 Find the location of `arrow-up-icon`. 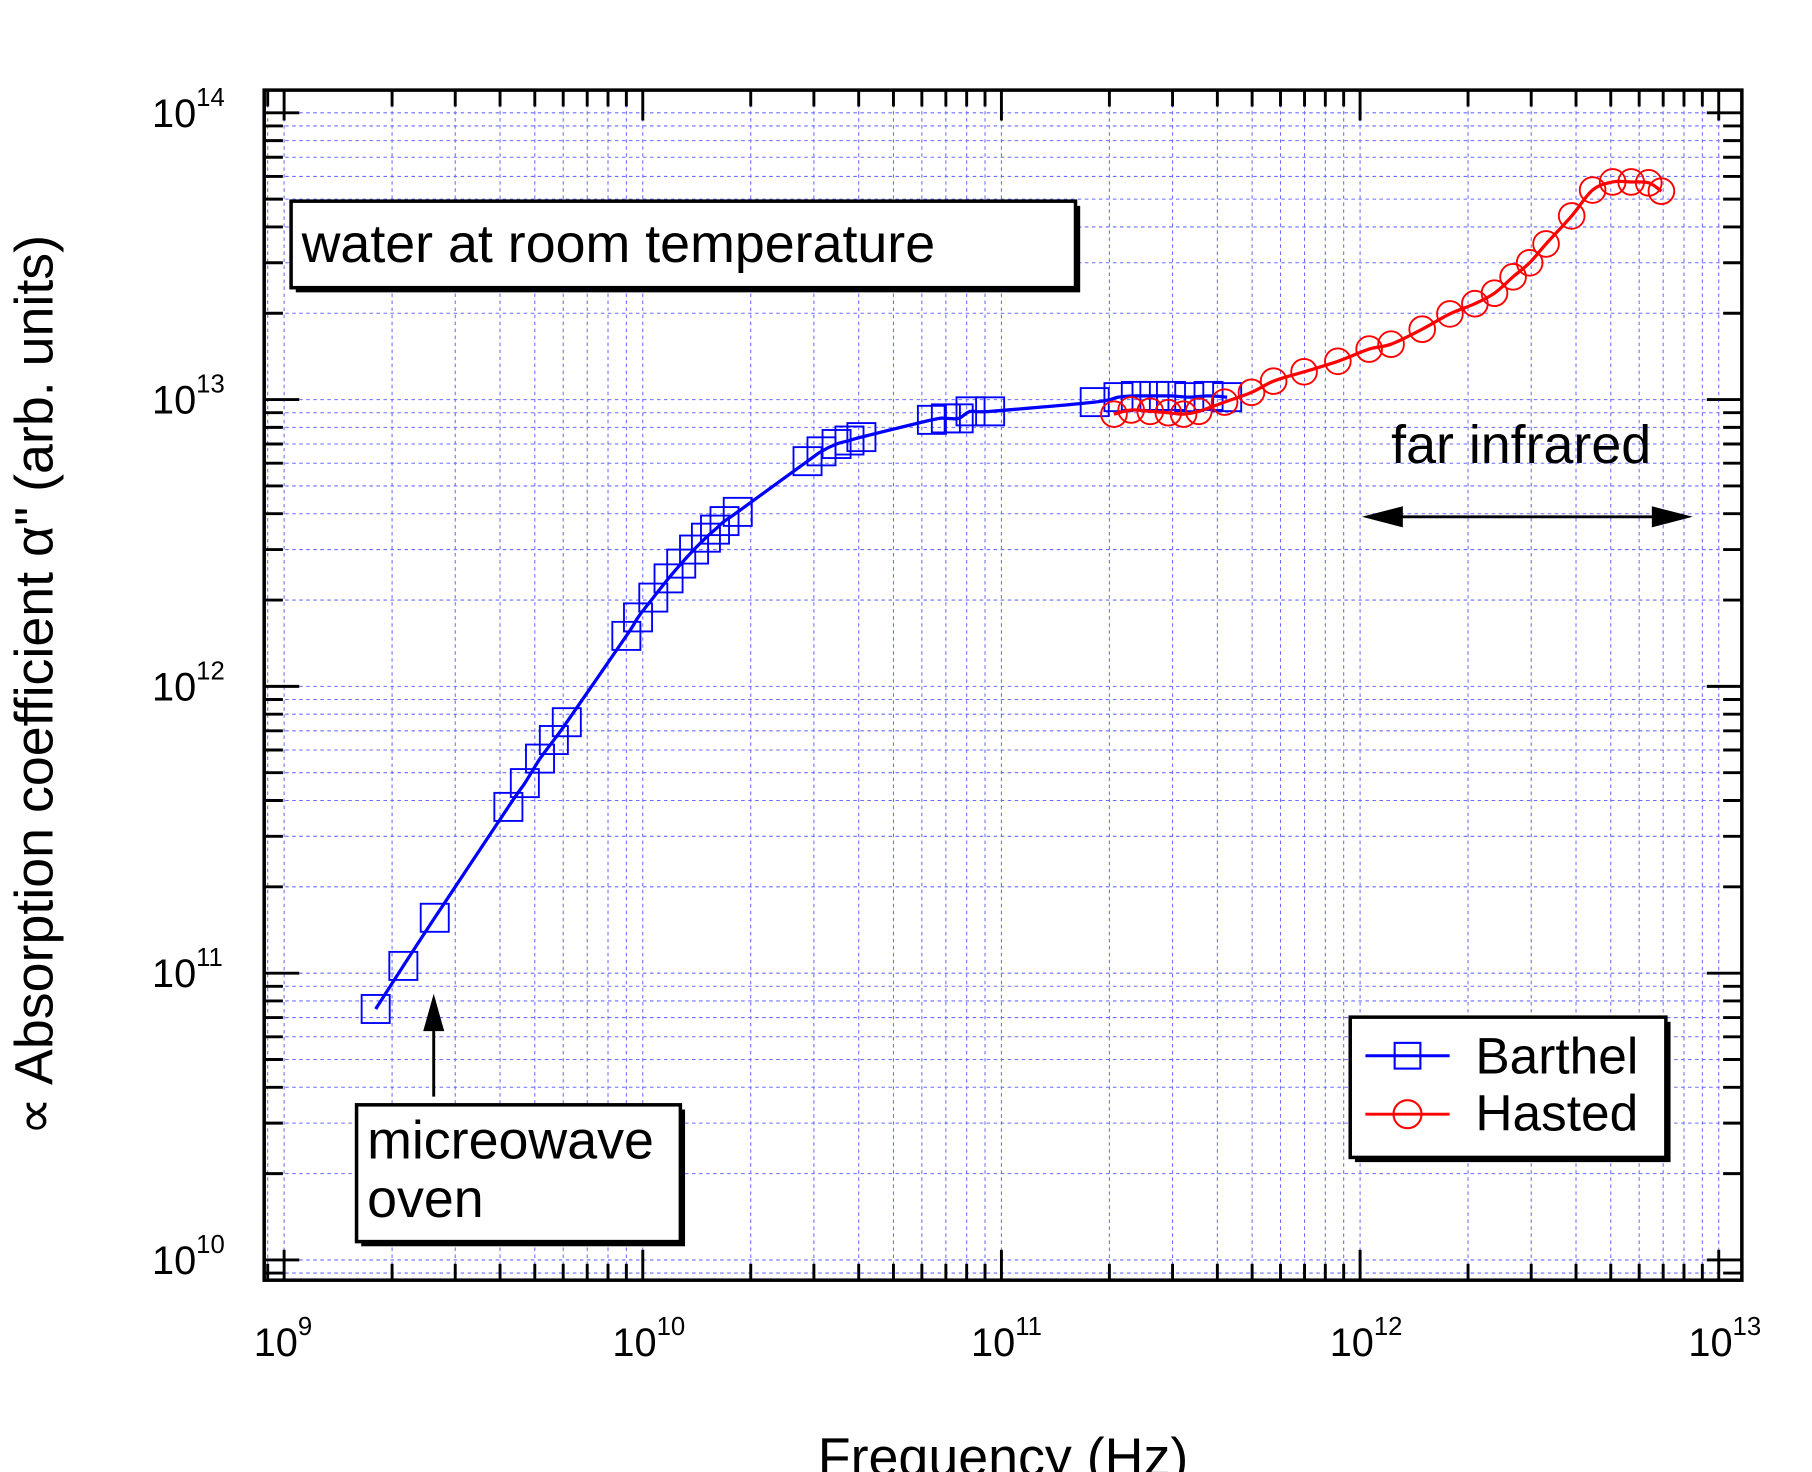

arrow-up-icon is located at coordinates (434, 1012).